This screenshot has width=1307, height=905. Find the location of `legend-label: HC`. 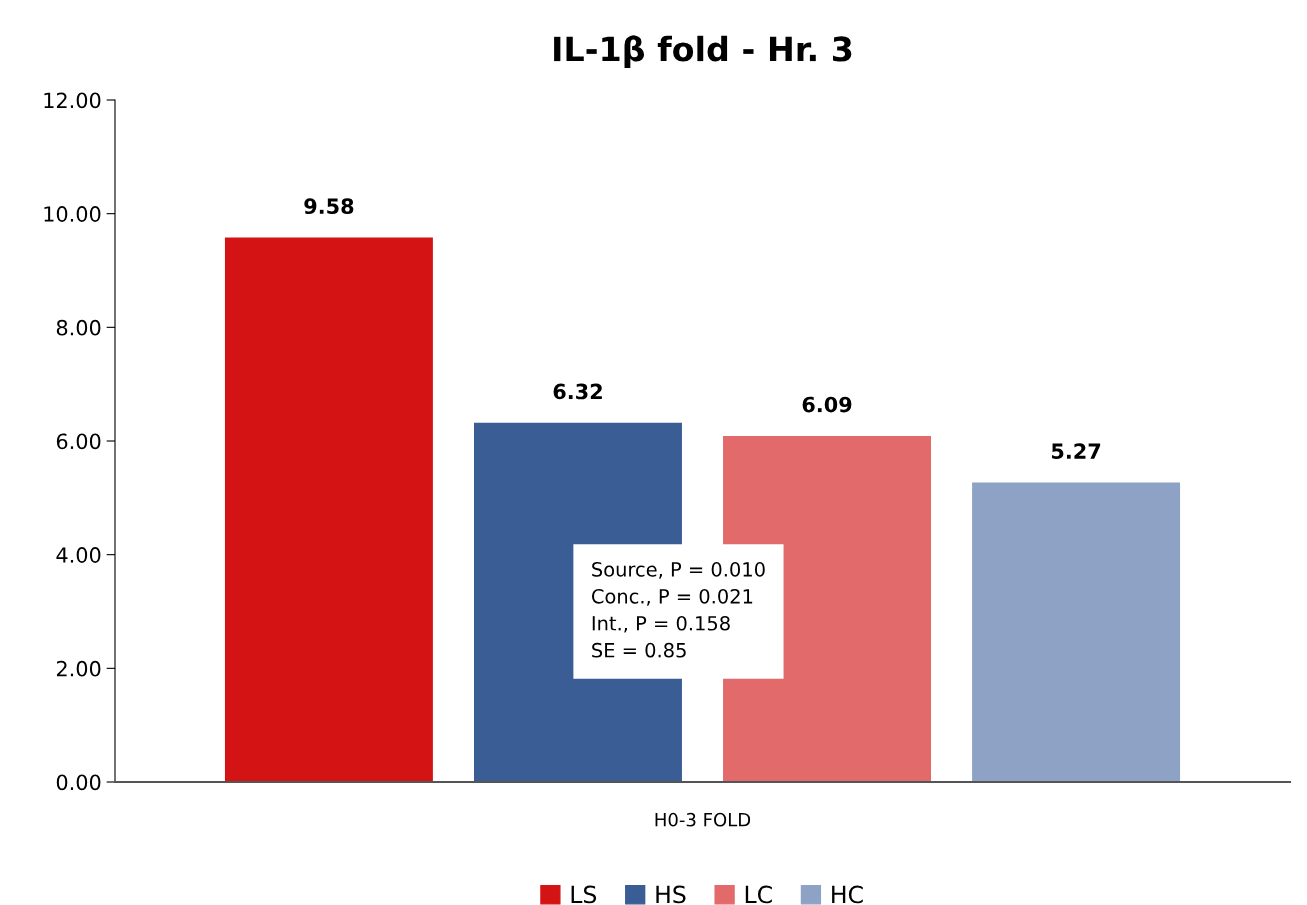

legend-label: HC is located at coordinates (847, 894).